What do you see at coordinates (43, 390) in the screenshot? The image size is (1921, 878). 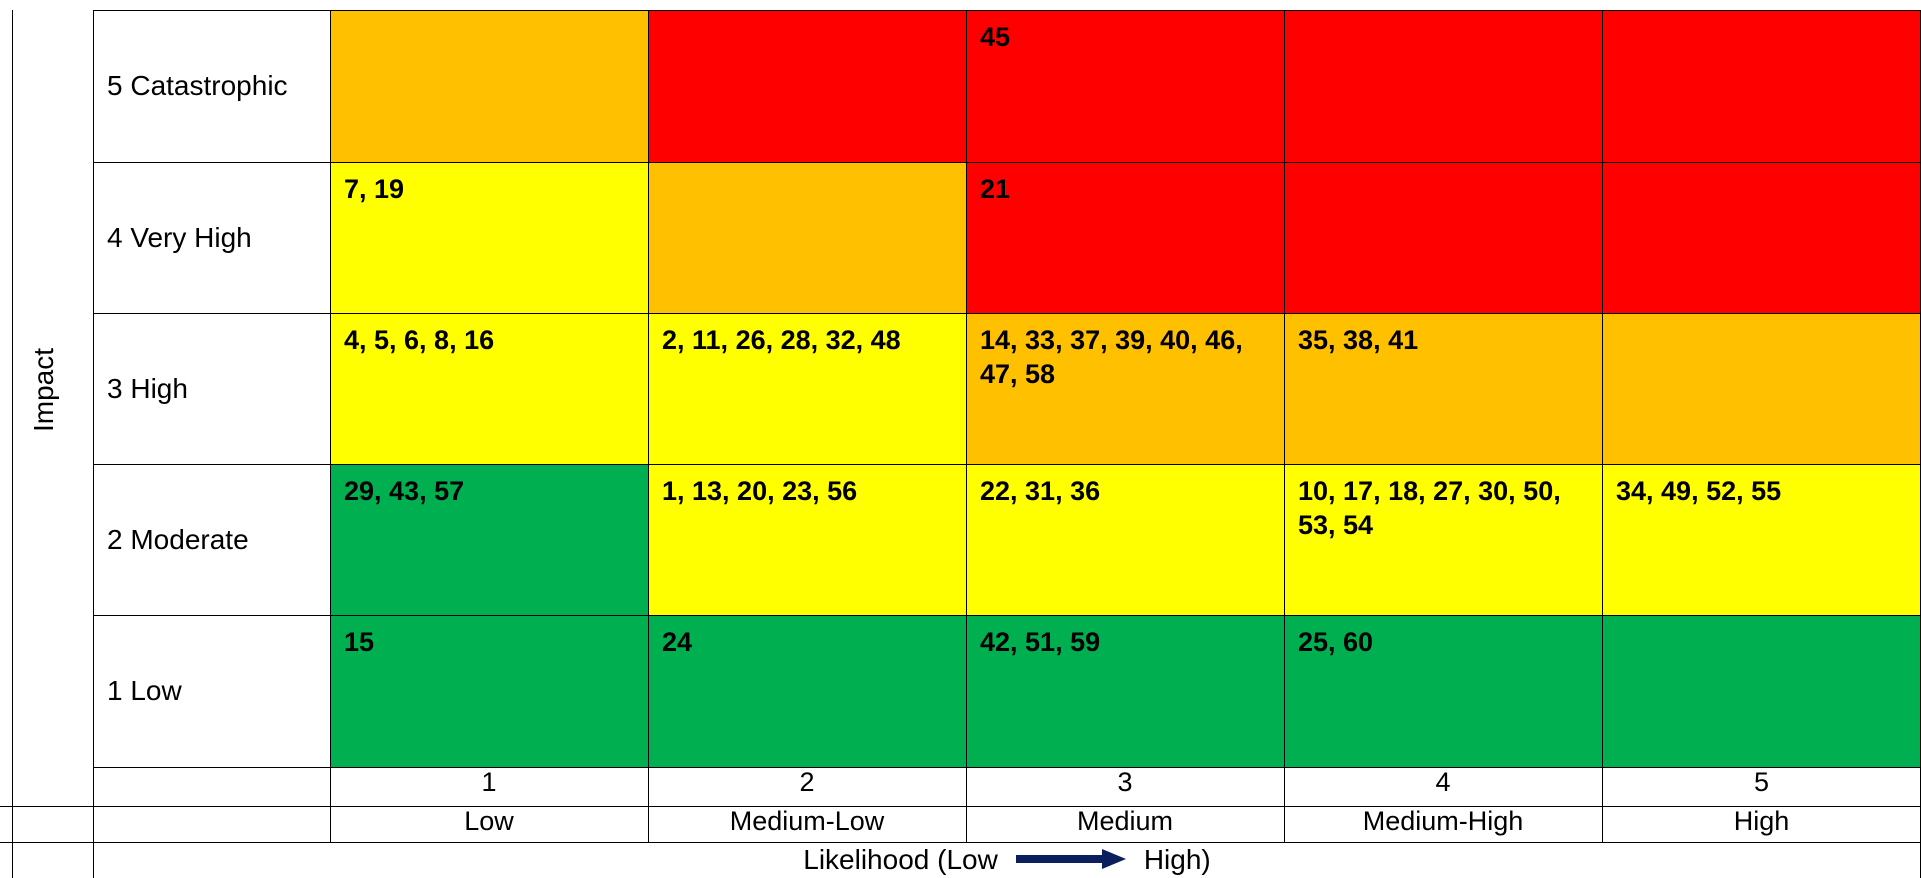 I see `impact-axis-title: Impact` at bounding box center [43, 390].